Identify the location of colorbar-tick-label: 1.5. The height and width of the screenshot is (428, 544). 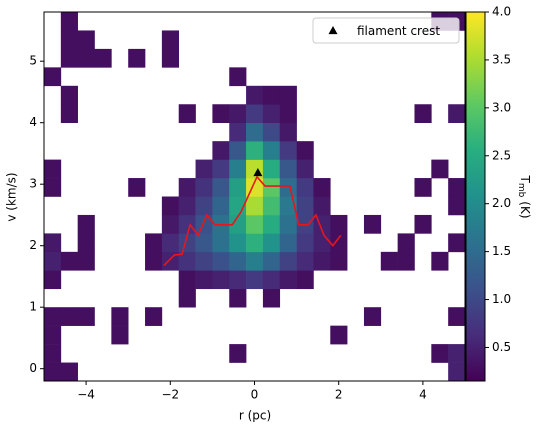
(501, 251).